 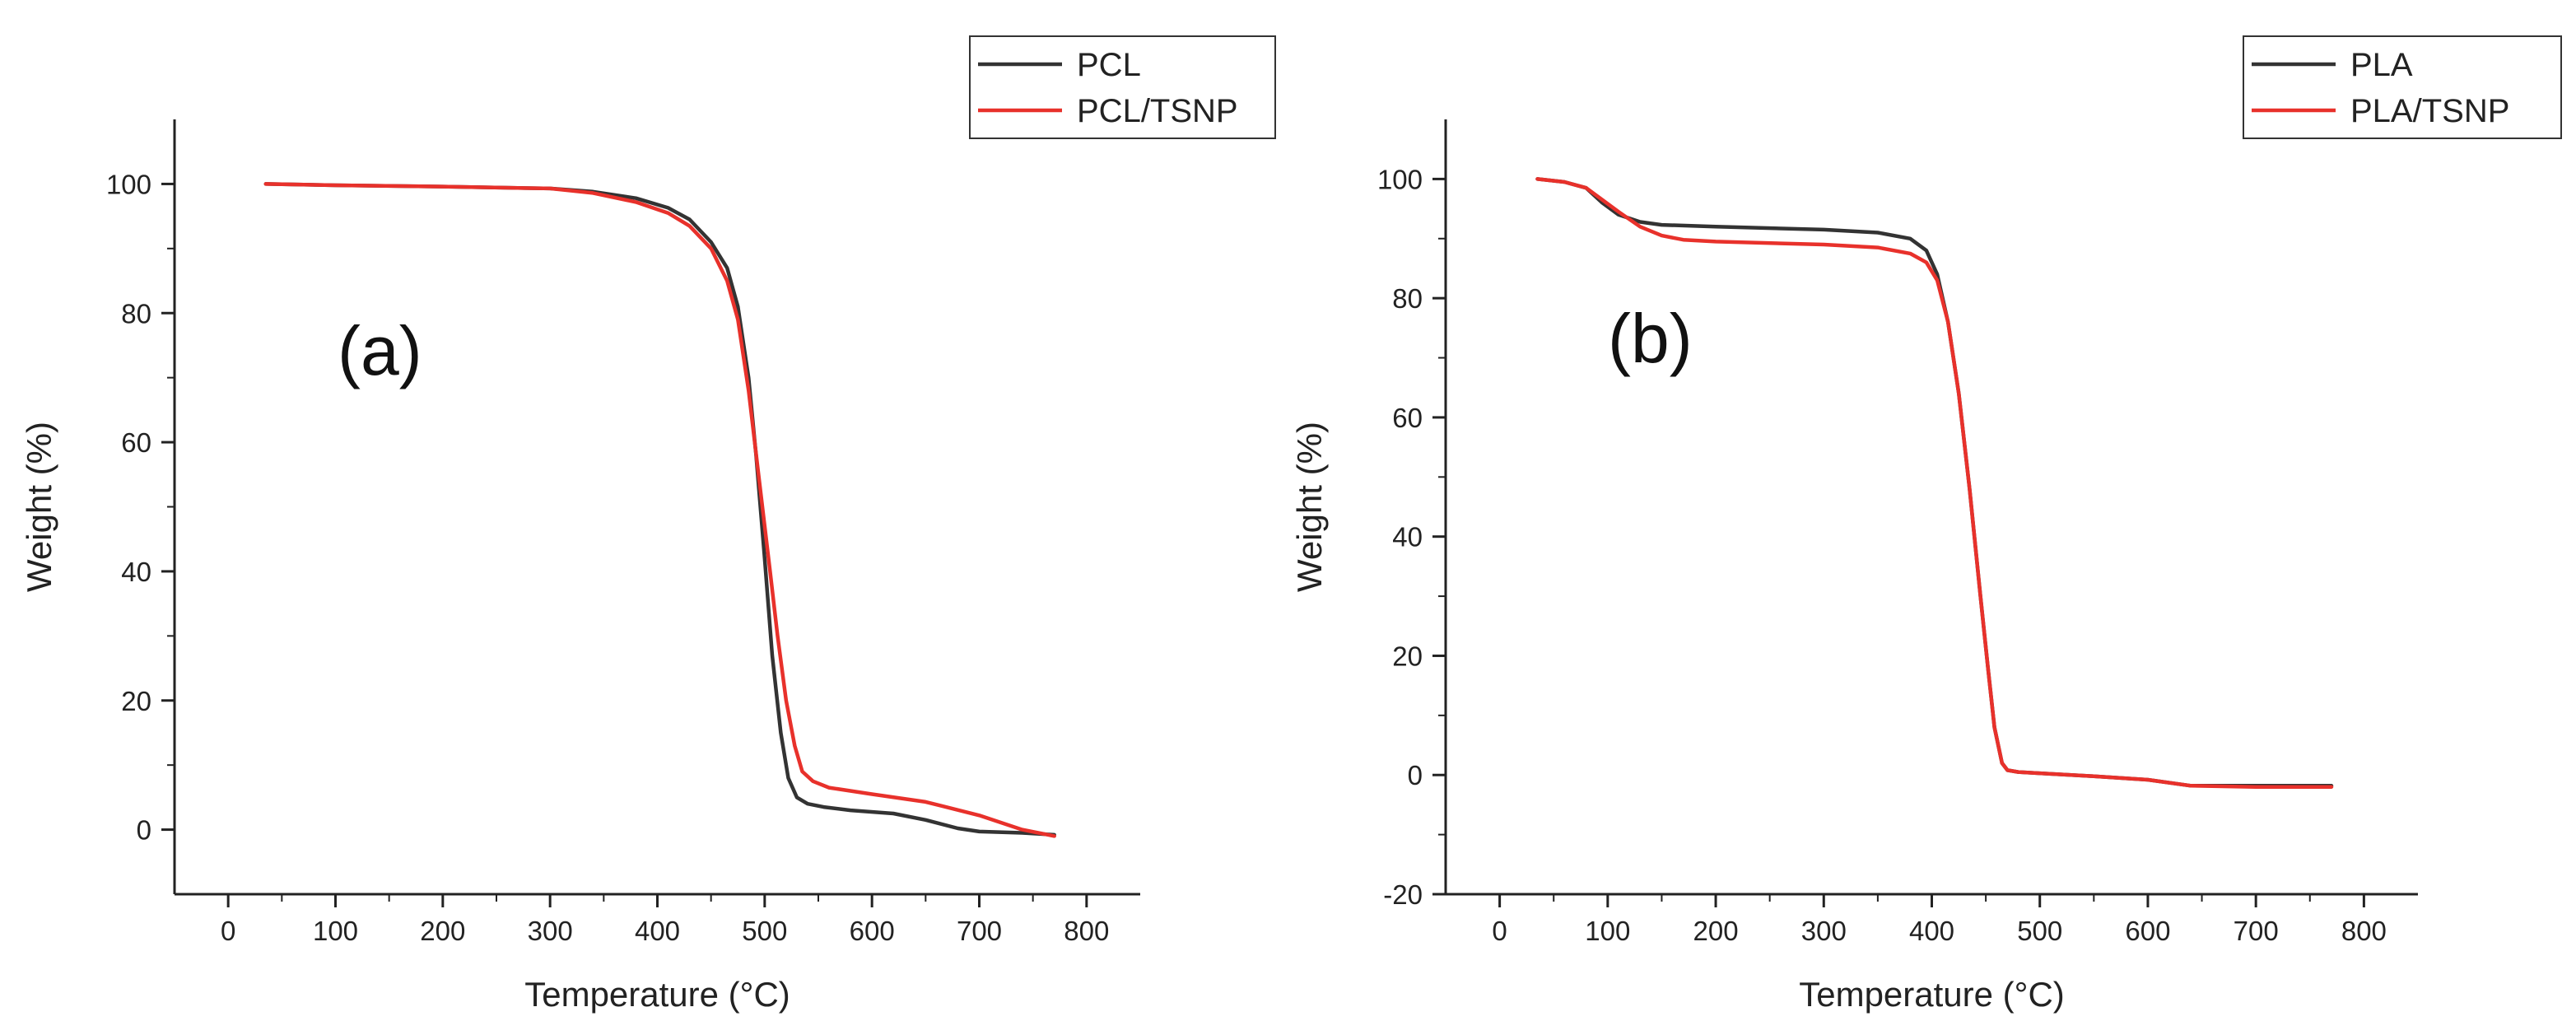 What do you see at coordinates (2429, 111) in the screenshot?
I see `legend-label: PLA/TSNP` at bounding box center [2429, 111].